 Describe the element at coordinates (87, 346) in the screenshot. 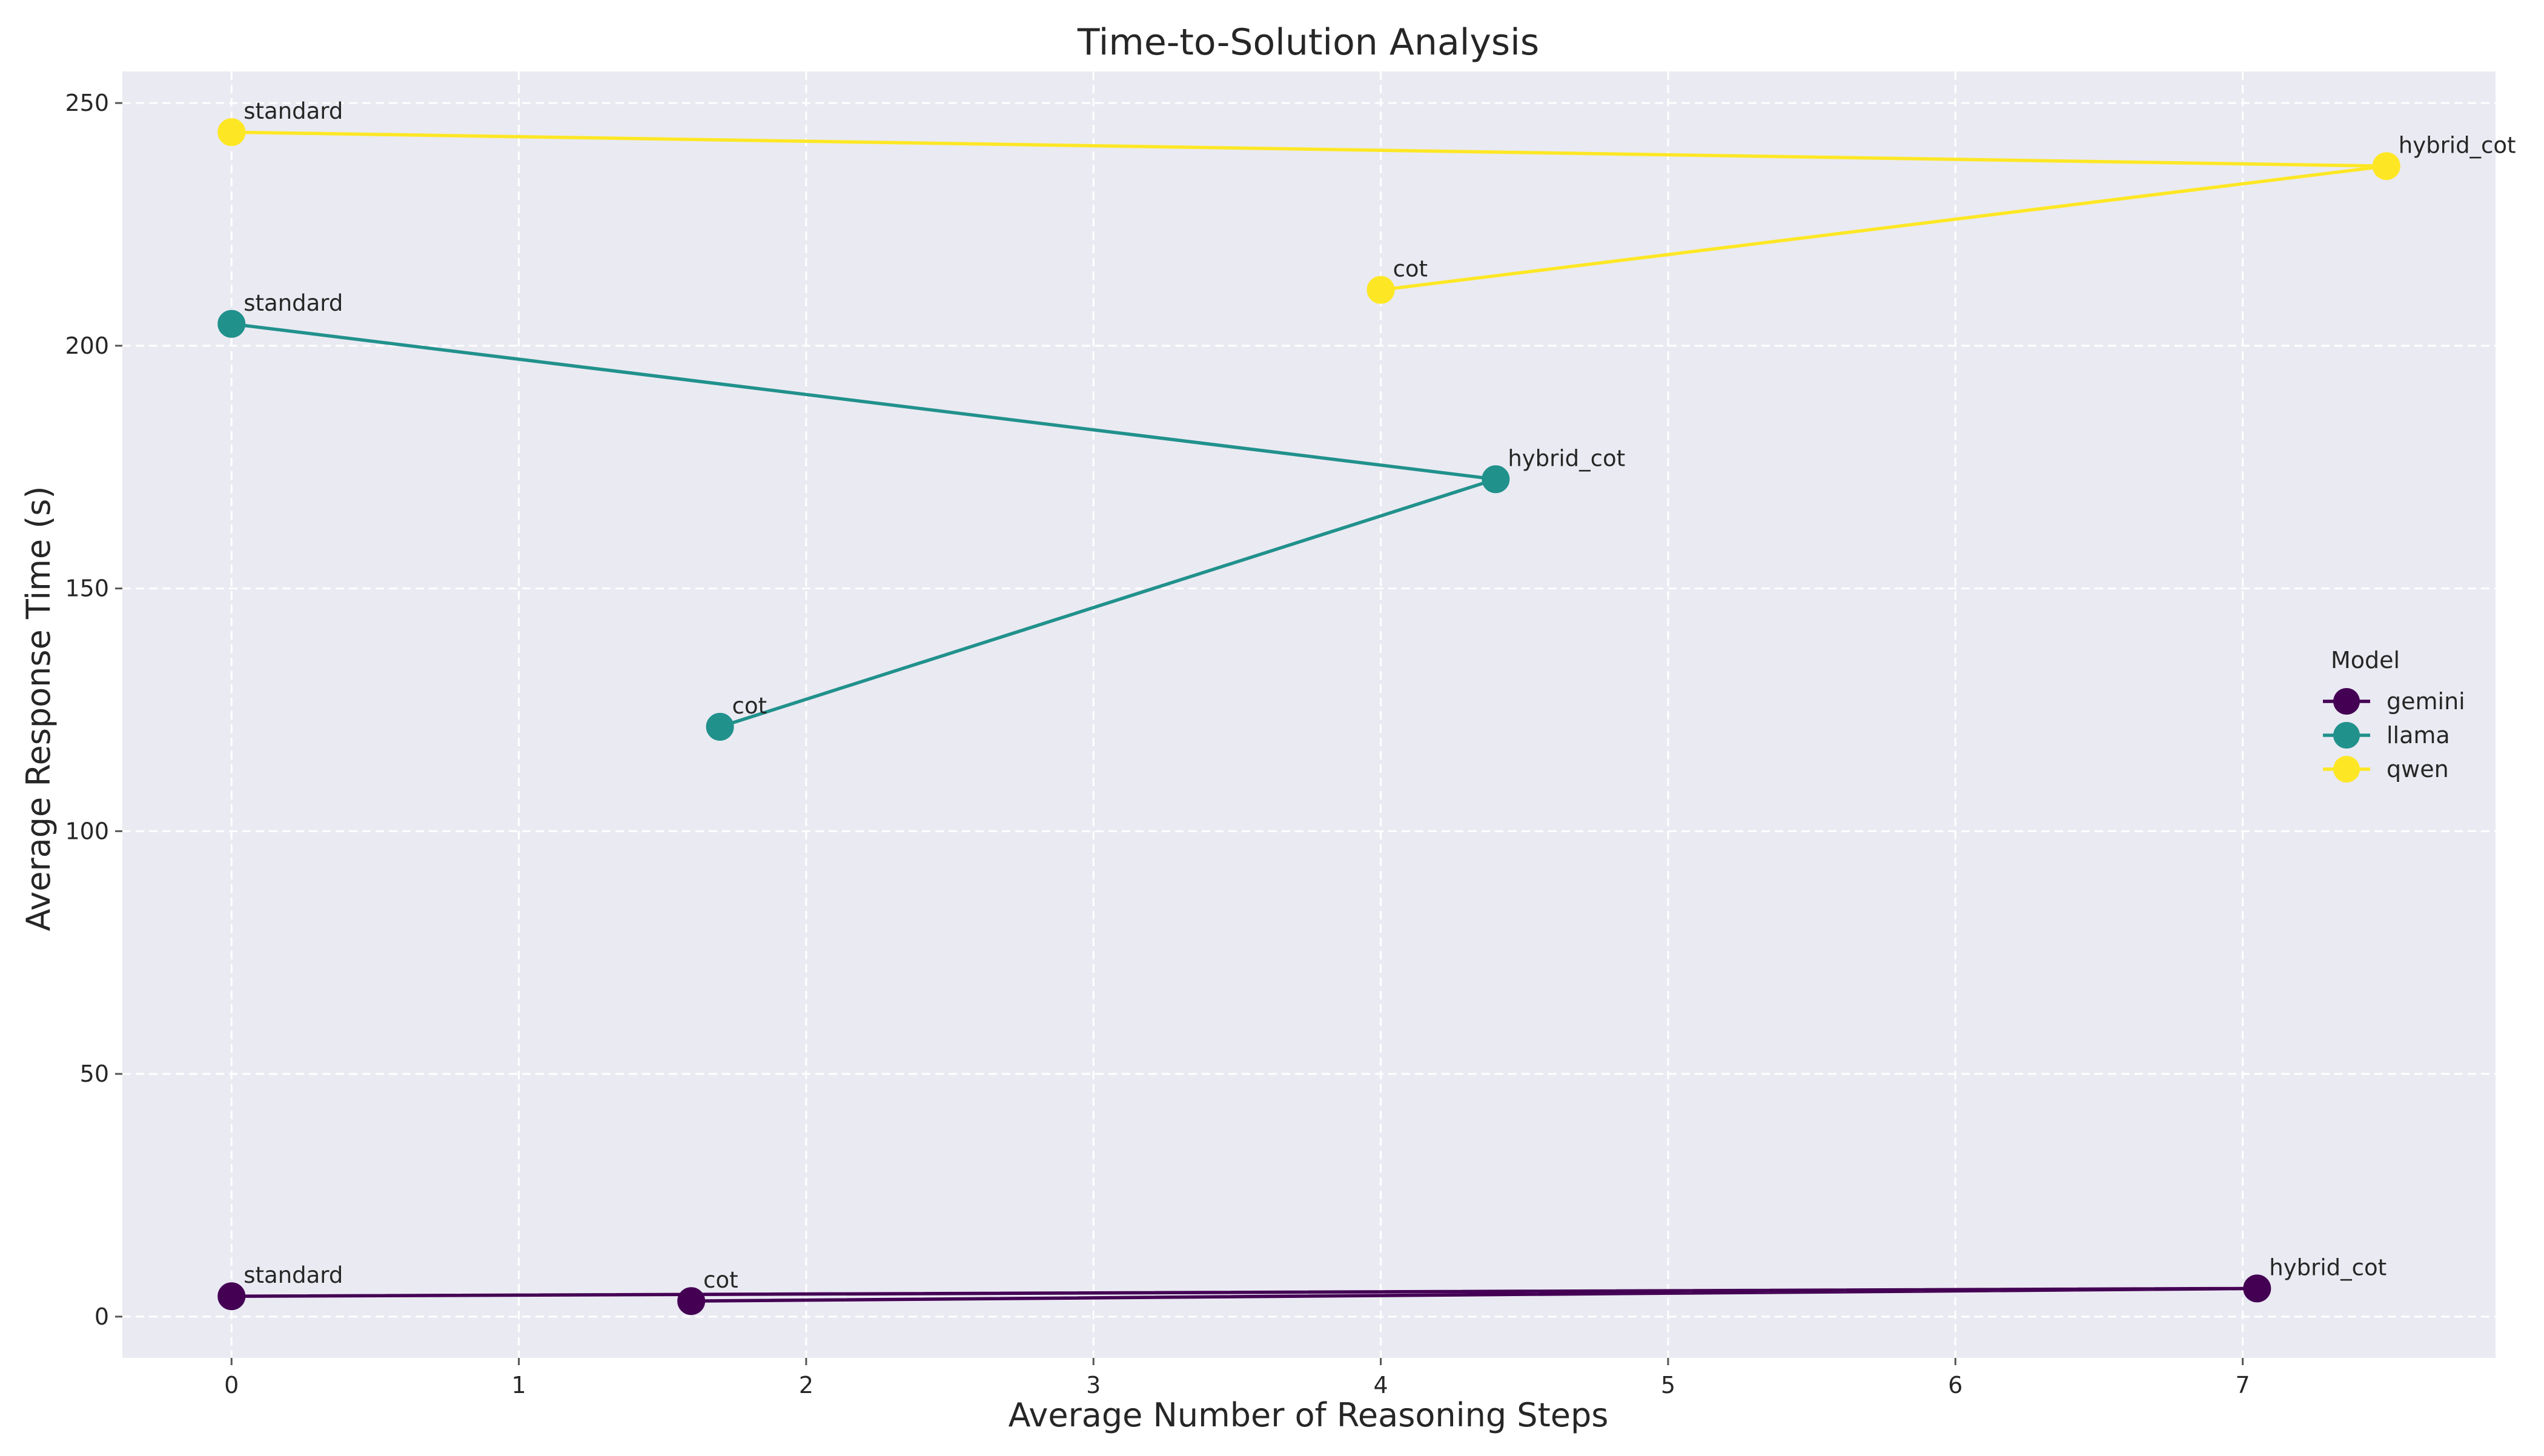

I see `y-tick-label: 200` at that location.